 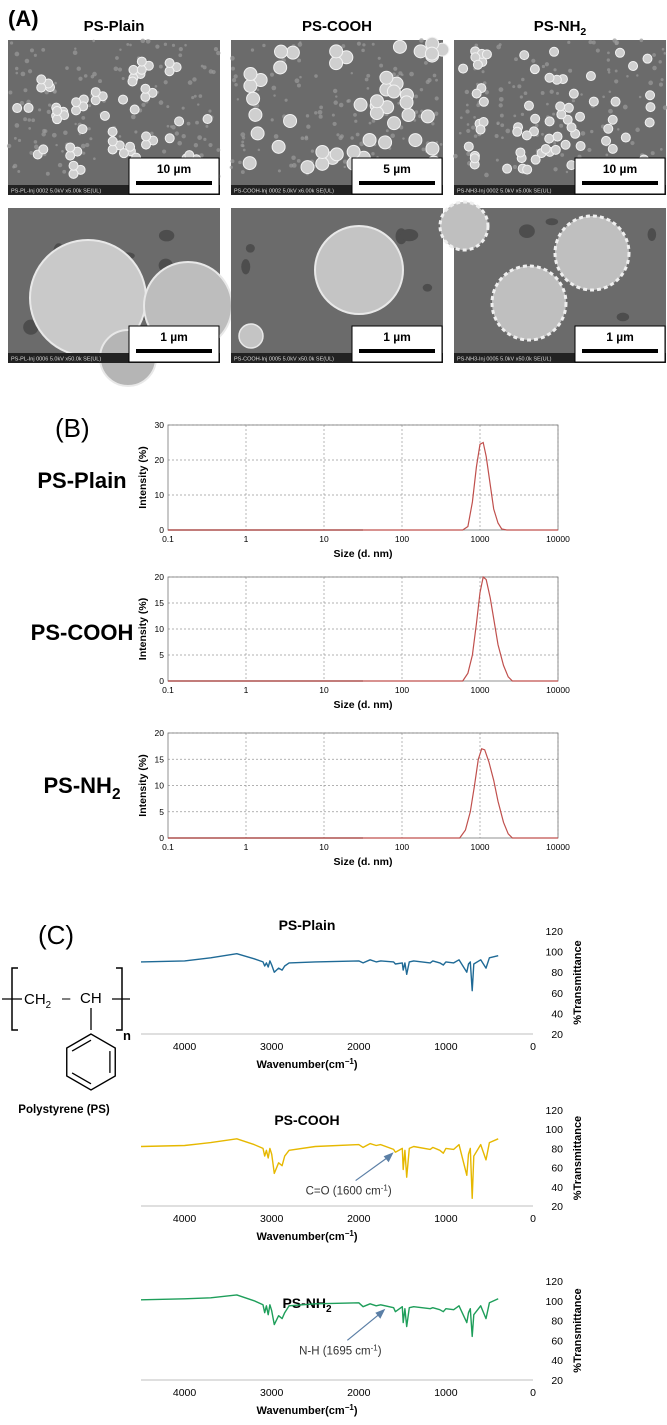 I want to click on x-tick-label: 1, so click(x=246, y=690).